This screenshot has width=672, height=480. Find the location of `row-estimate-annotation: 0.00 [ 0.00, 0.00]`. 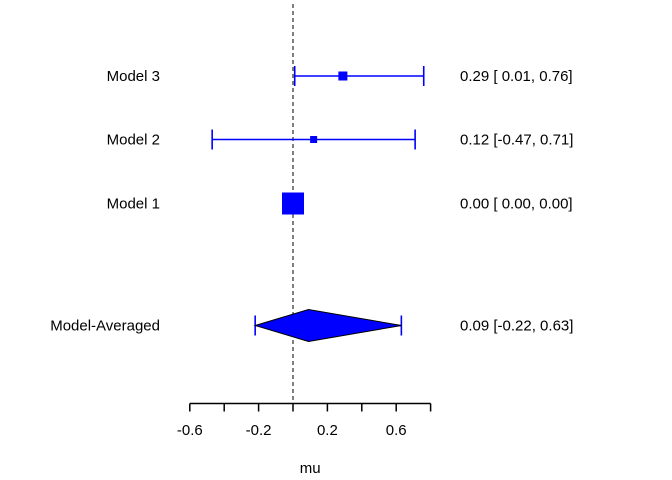

row-estimate-annotation: 0.00 [ 0.00, 0.00] is located at coordinates (516, 204).